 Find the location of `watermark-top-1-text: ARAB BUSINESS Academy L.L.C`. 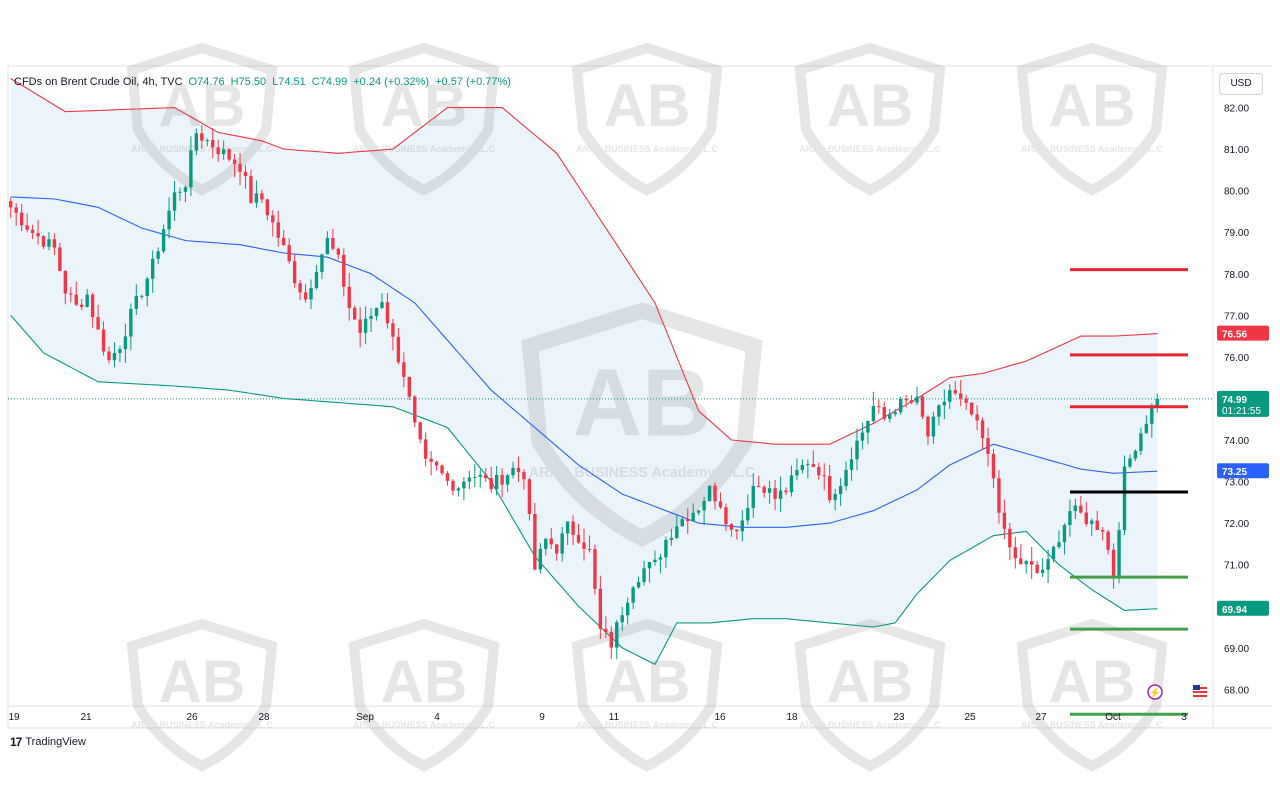

watermark-top-1-text: ARAB BUSINESS Academy L.L.C is located at coordinates (424, 149).